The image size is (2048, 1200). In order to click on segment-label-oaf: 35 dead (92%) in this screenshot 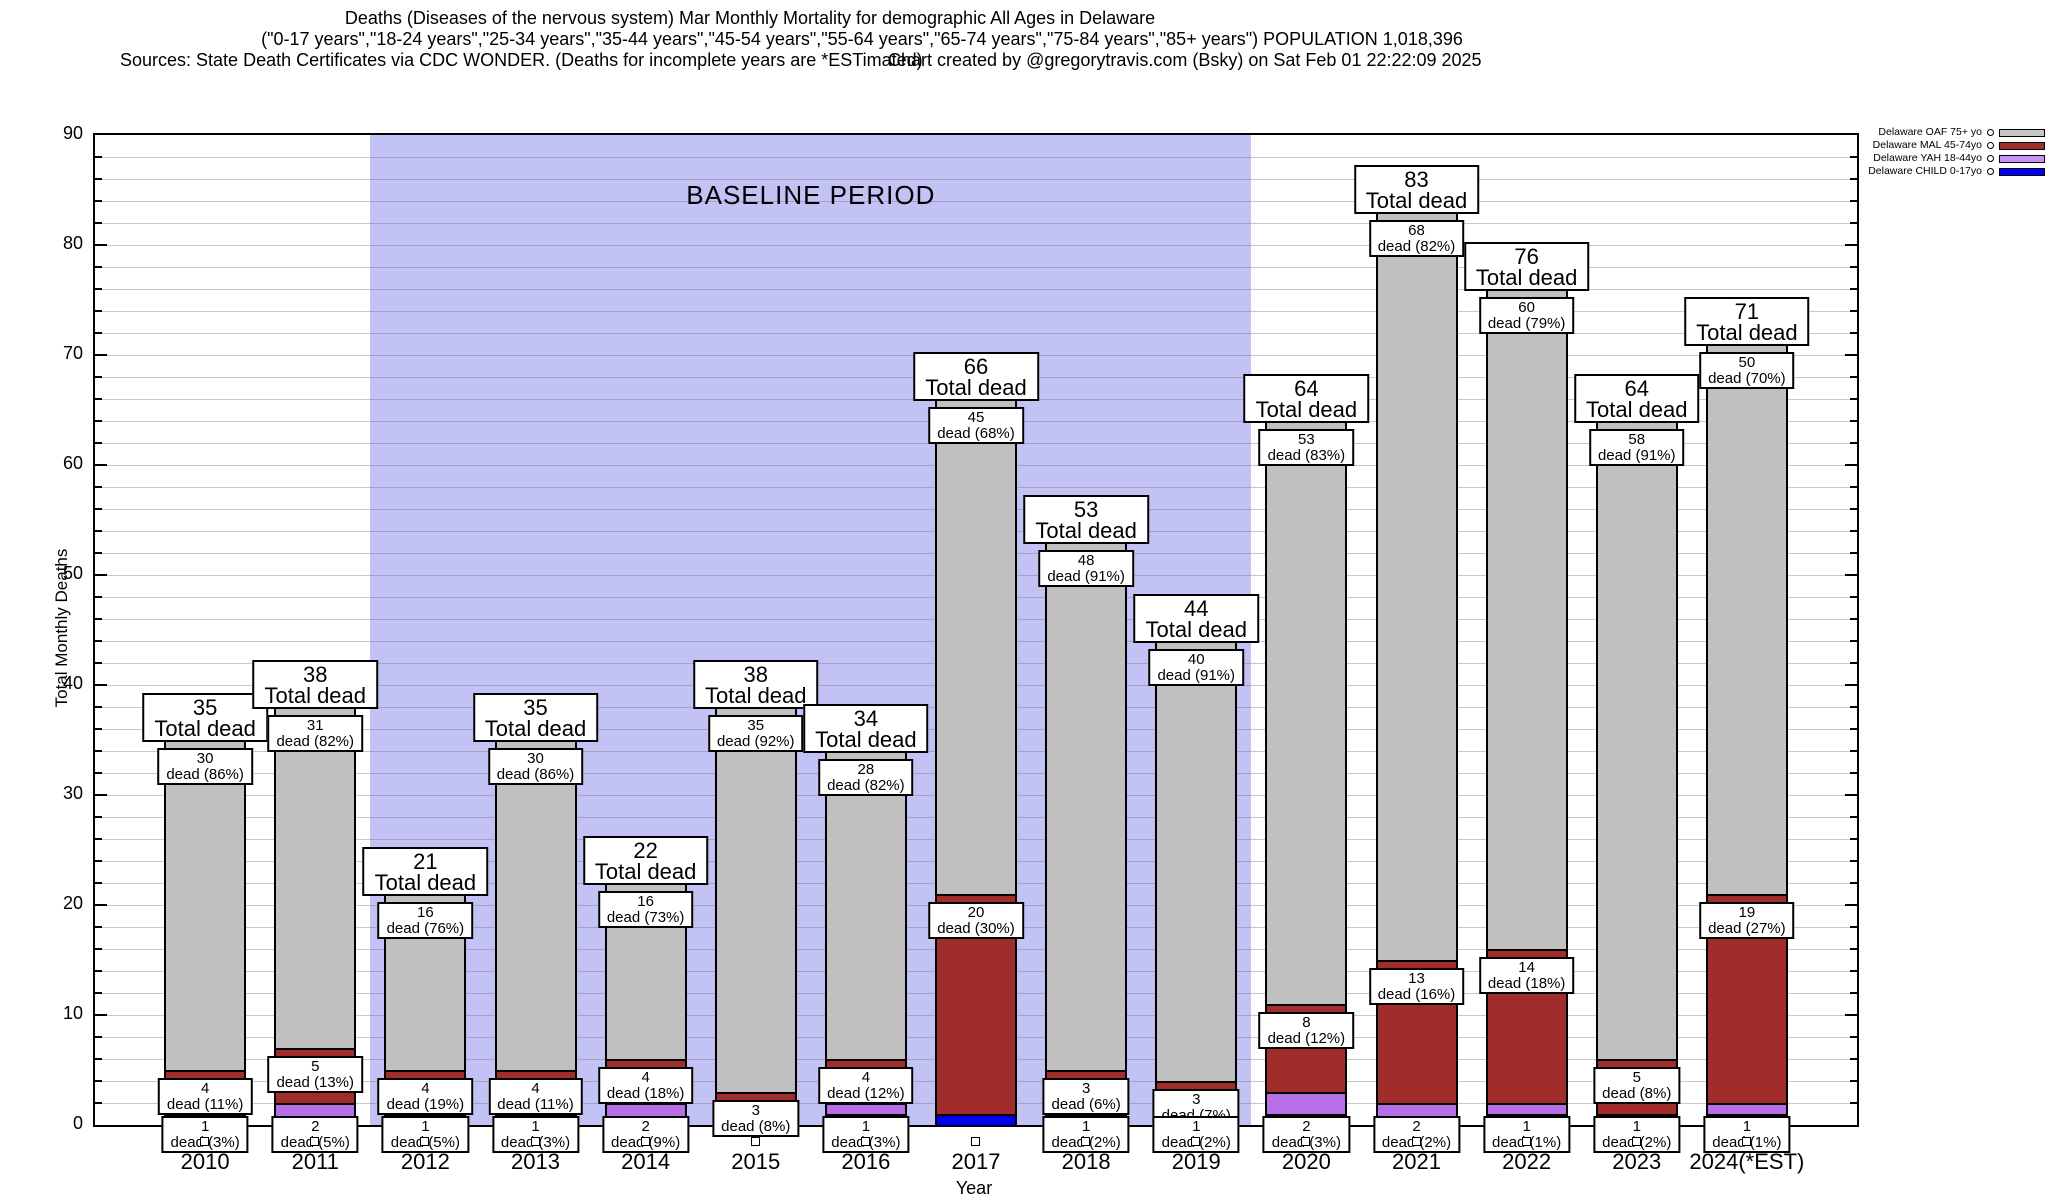, I will do `click(755, 733)`.